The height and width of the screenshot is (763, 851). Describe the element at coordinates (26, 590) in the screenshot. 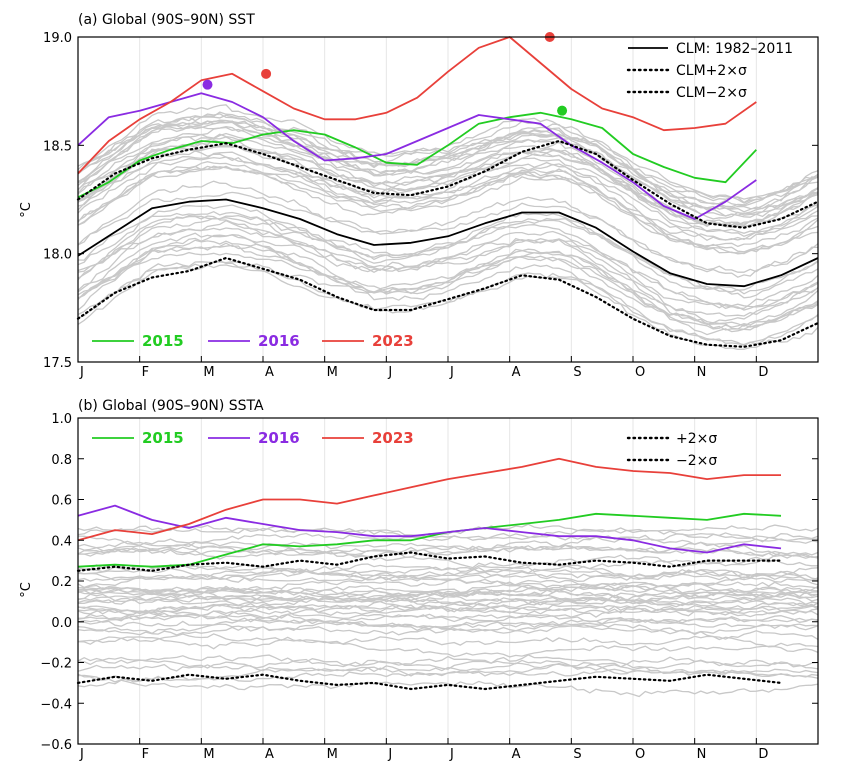

I see `panel-b-ylabel: °C` at that location.